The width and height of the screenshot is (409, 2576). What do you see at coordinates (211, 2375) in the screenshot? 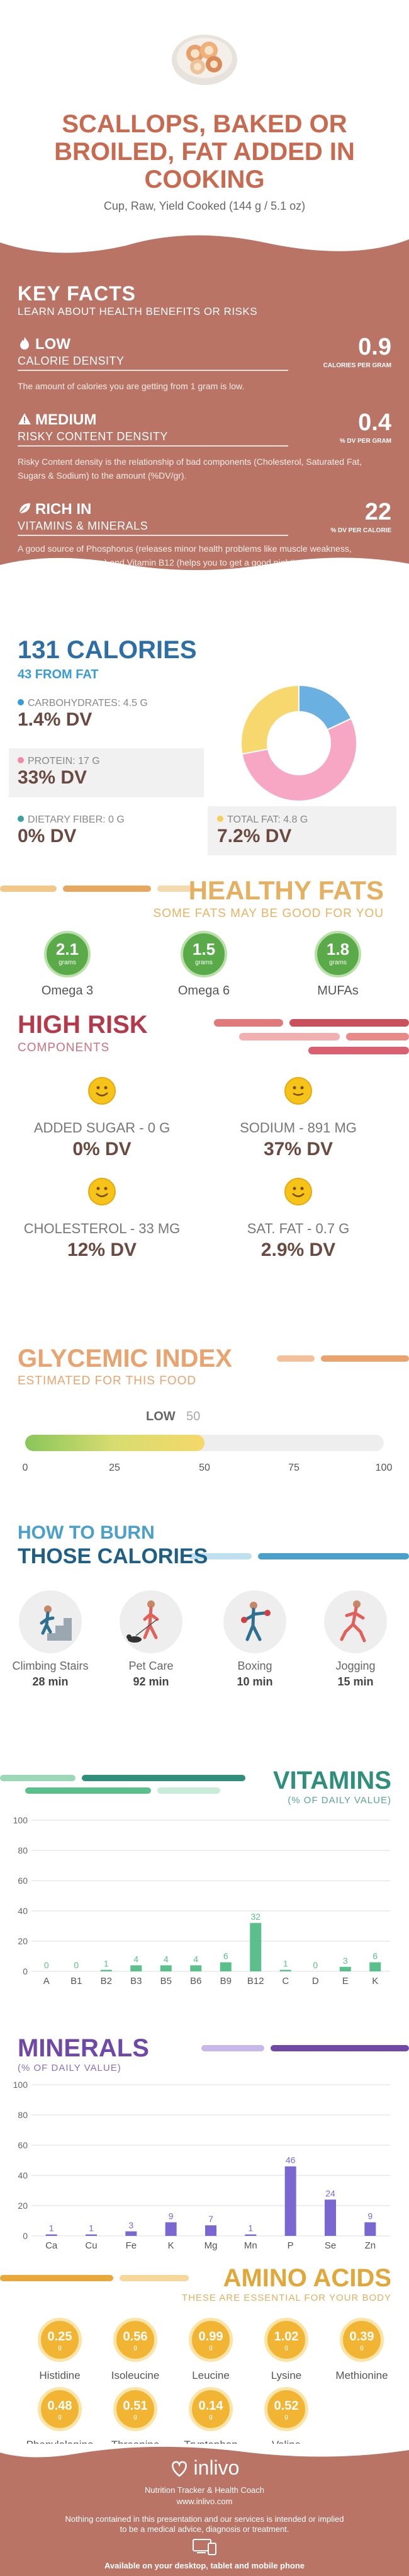
I see `amino-label: Leucine` at bounding box center [211, 2375].